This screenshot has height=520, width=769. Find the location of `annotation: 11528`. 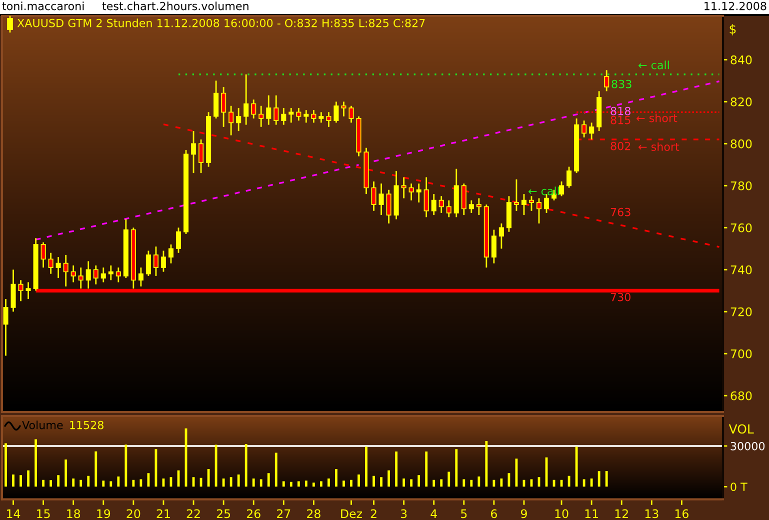

annotation: 11528 is located at coordinates (87, 425).